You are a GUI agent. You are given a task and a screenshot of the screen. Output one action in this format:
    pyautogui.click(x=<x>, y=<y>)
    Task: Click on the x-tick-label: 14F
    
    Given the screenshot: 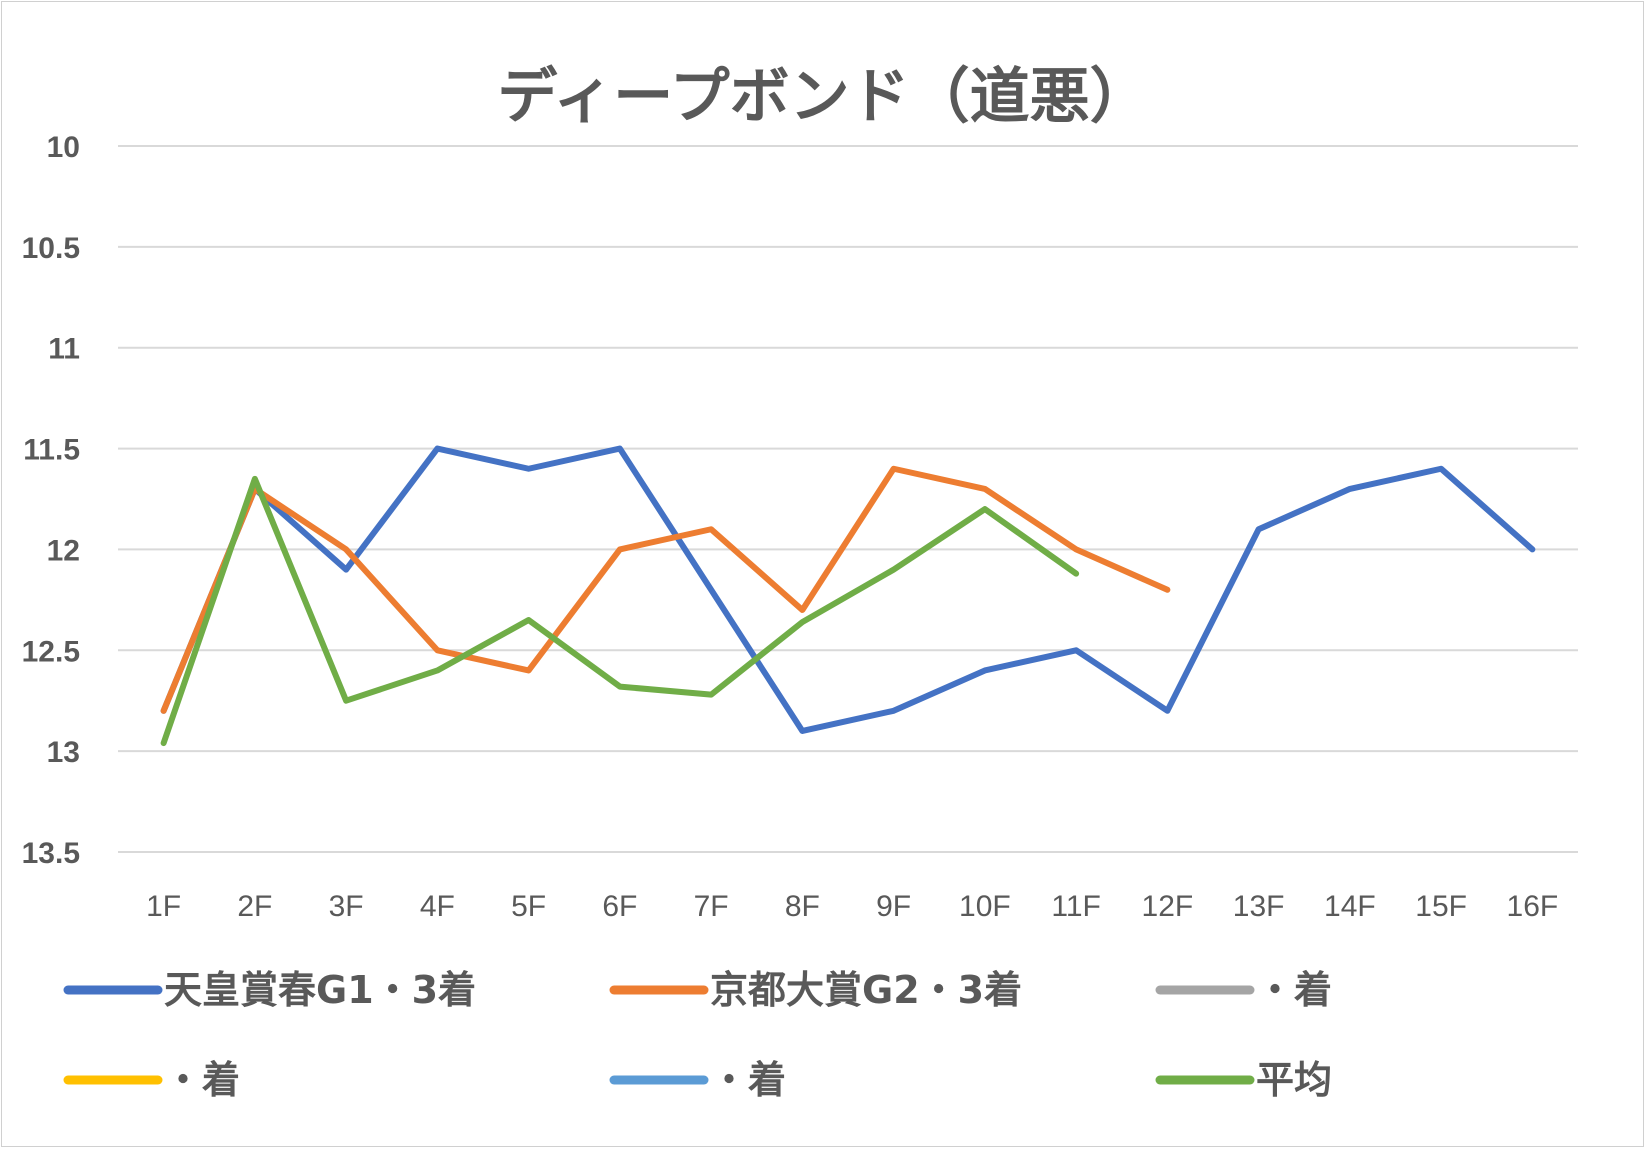 What is the action you would take?
    pyautogui.click(x=1350, y=906)
    